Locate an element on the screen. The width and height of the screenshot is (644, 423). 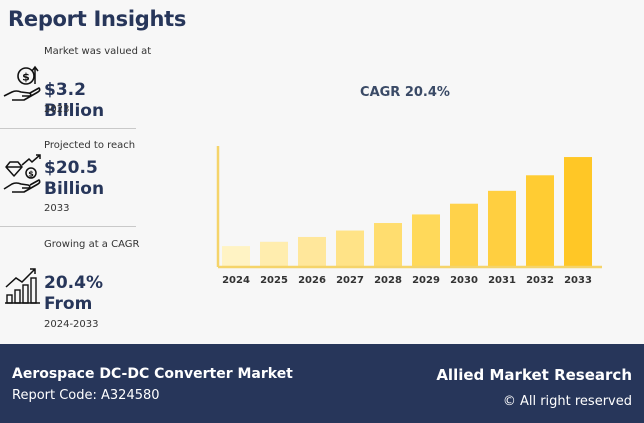
x-tick-label: 2027 is located at coordinates (350, 280).